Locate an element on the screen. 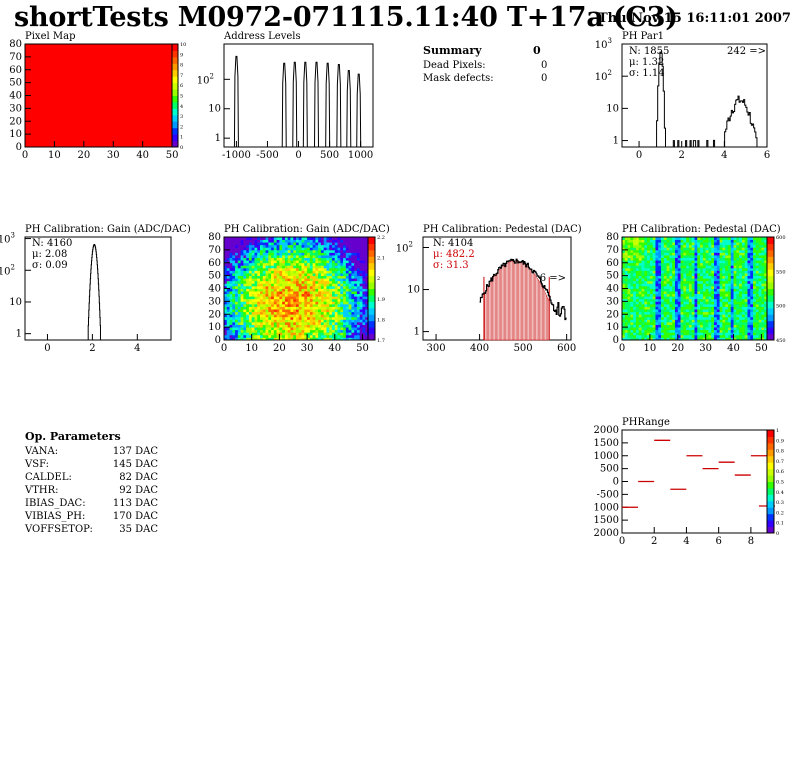  ph-gain-1d-y-tick-label: 102 is located at coordinates (7, 270).